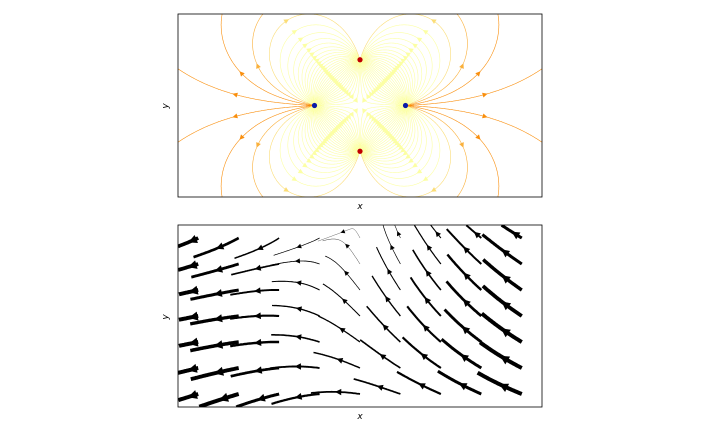  What do you see at coordinates (359, 417) in the screenshot?
I see `bottom-x-axis-label: x` at bounding box center [359, 417].